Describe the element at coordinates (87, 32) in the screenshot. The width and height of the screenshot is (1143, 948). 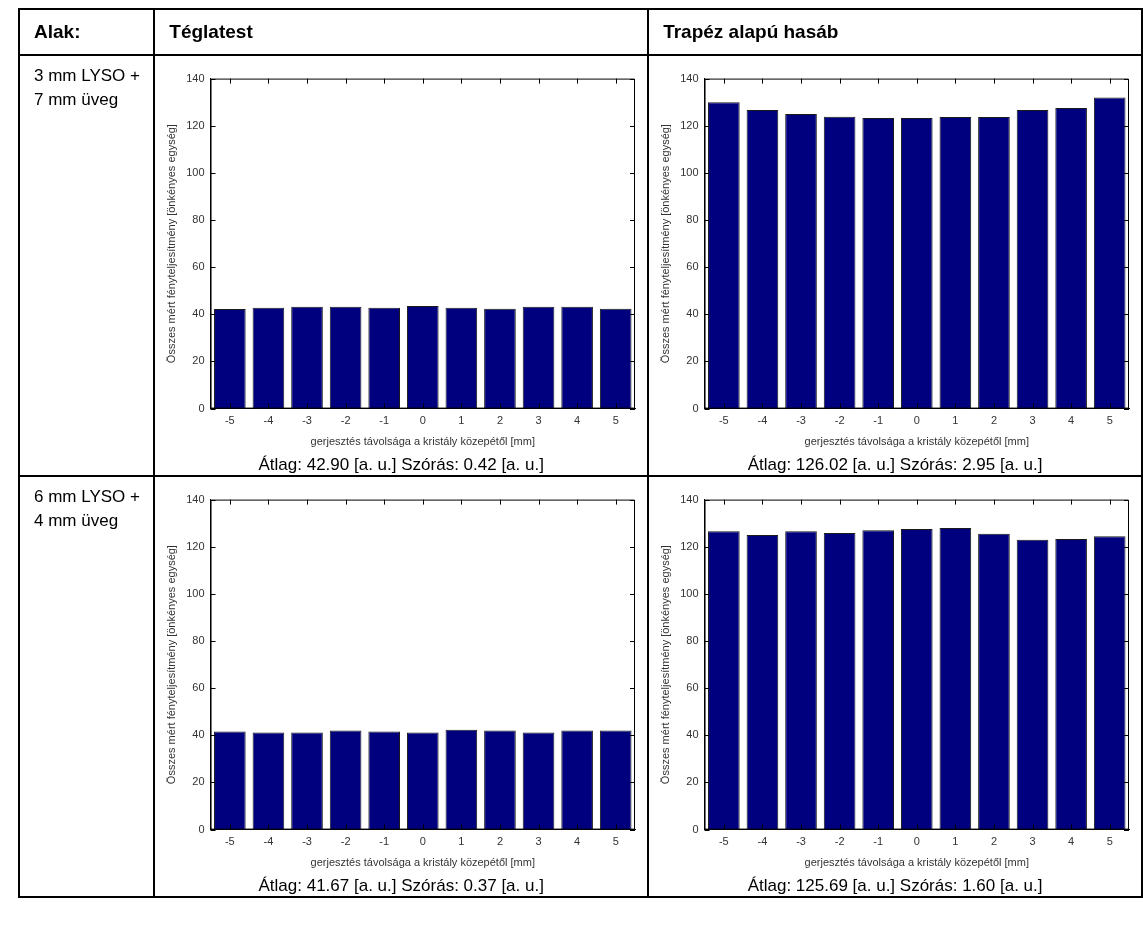
I see `text: Alak:` at that location.